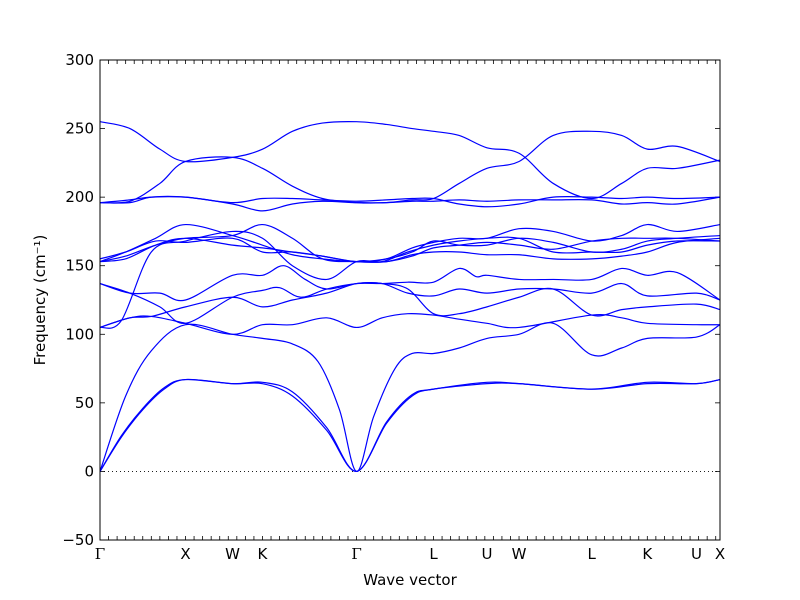 The height and width of the screenshot is (600, 800). Describe the element at coordinates (79, 334) in the screenshot. I see `y-tick-label: 100` at that location.